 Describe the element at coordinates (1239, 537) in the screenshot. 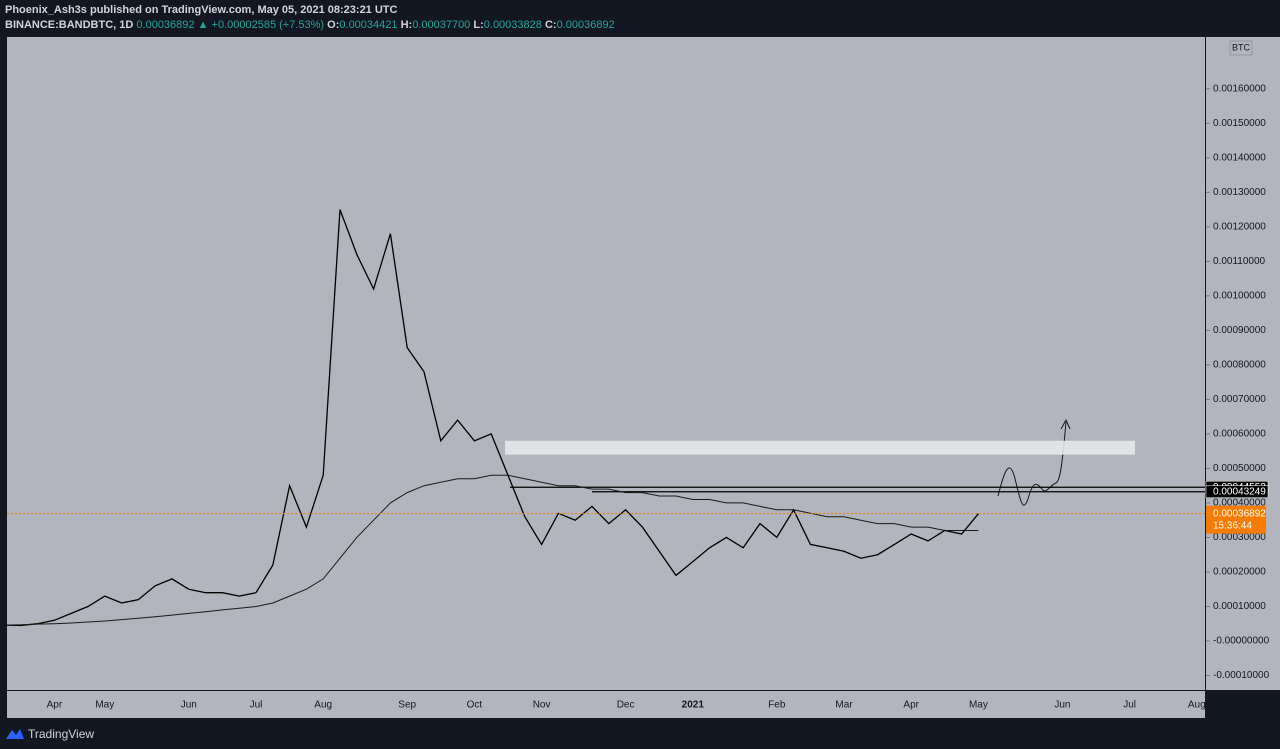

I see `y-tick-label: 0.00030000` at that location.